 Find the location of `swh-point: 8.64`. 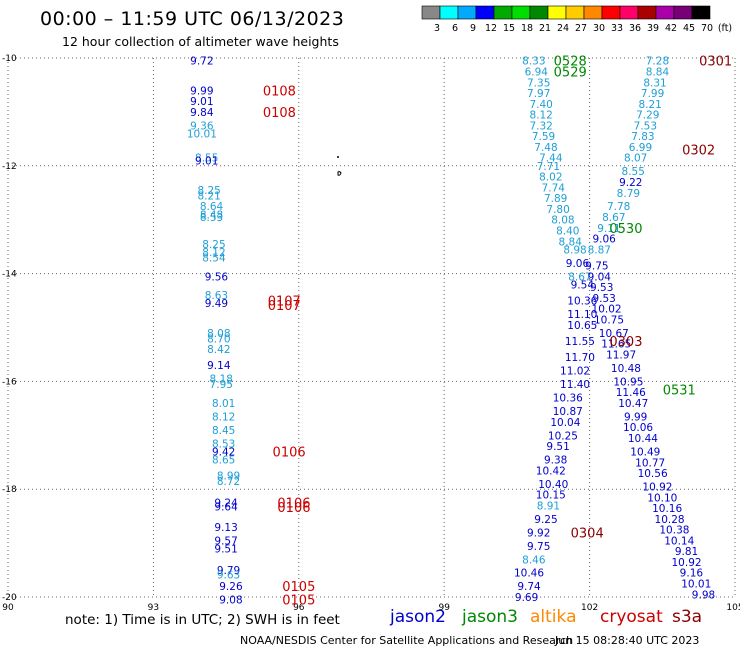

swh-point: 8.64 is located at coordinates (212, 207).